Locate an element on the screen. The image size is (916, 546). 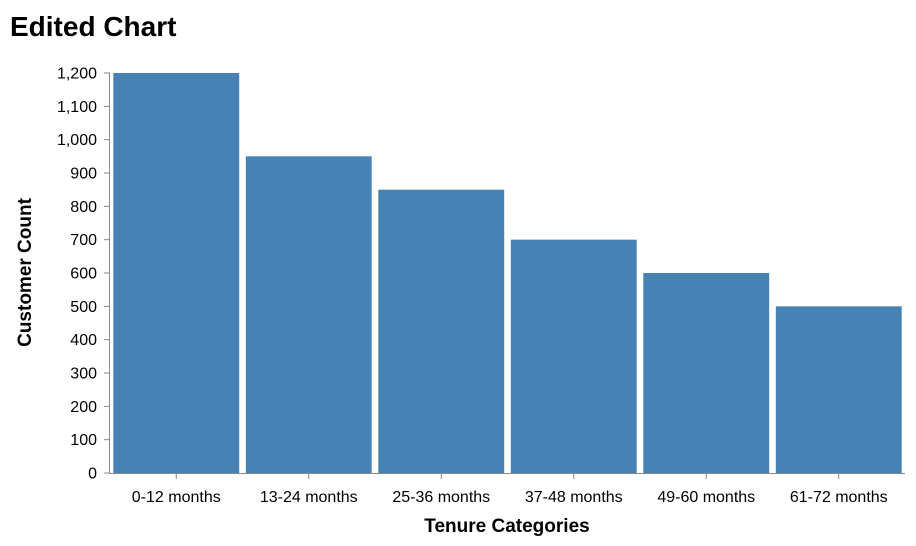
y-axis-title: Customer Count is located at coordinates (25, 272).